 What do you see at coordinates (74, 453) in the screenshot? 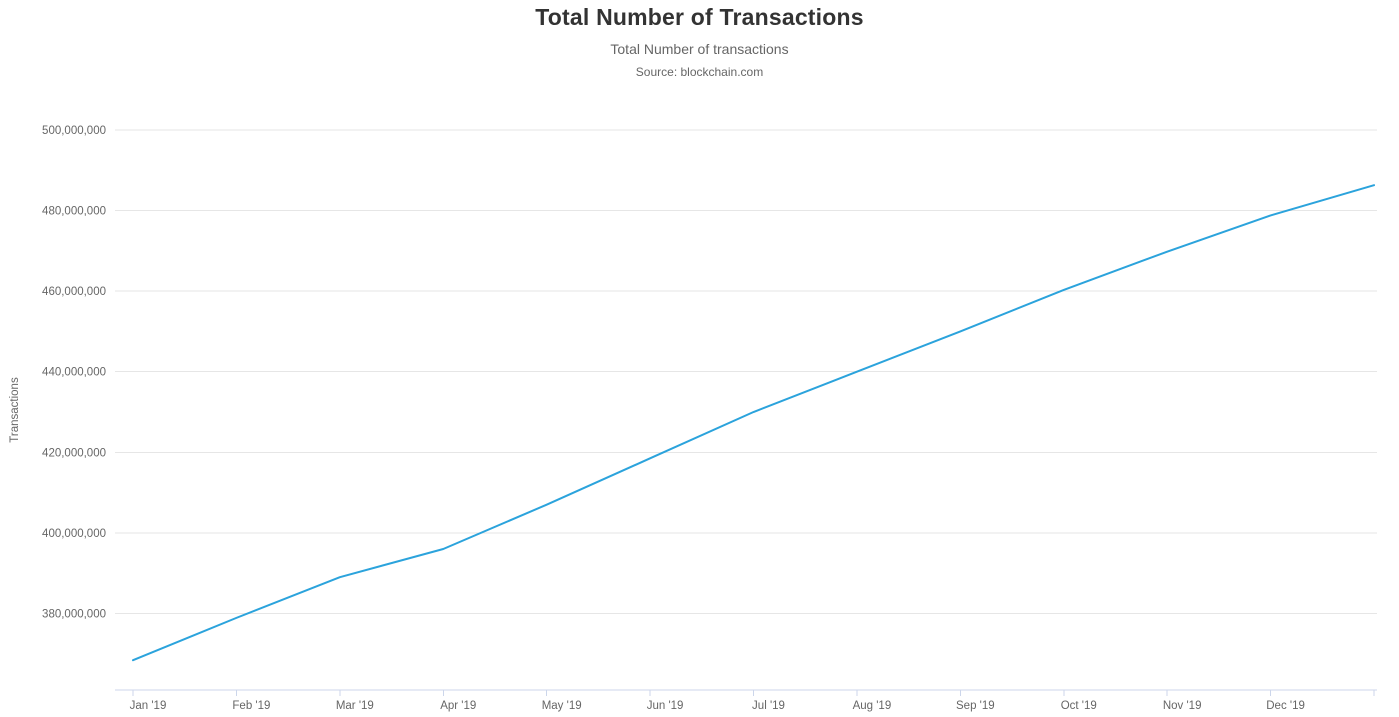
I see `y-axis-tick-label: 420,000,000` at bounding box center [74, 453].